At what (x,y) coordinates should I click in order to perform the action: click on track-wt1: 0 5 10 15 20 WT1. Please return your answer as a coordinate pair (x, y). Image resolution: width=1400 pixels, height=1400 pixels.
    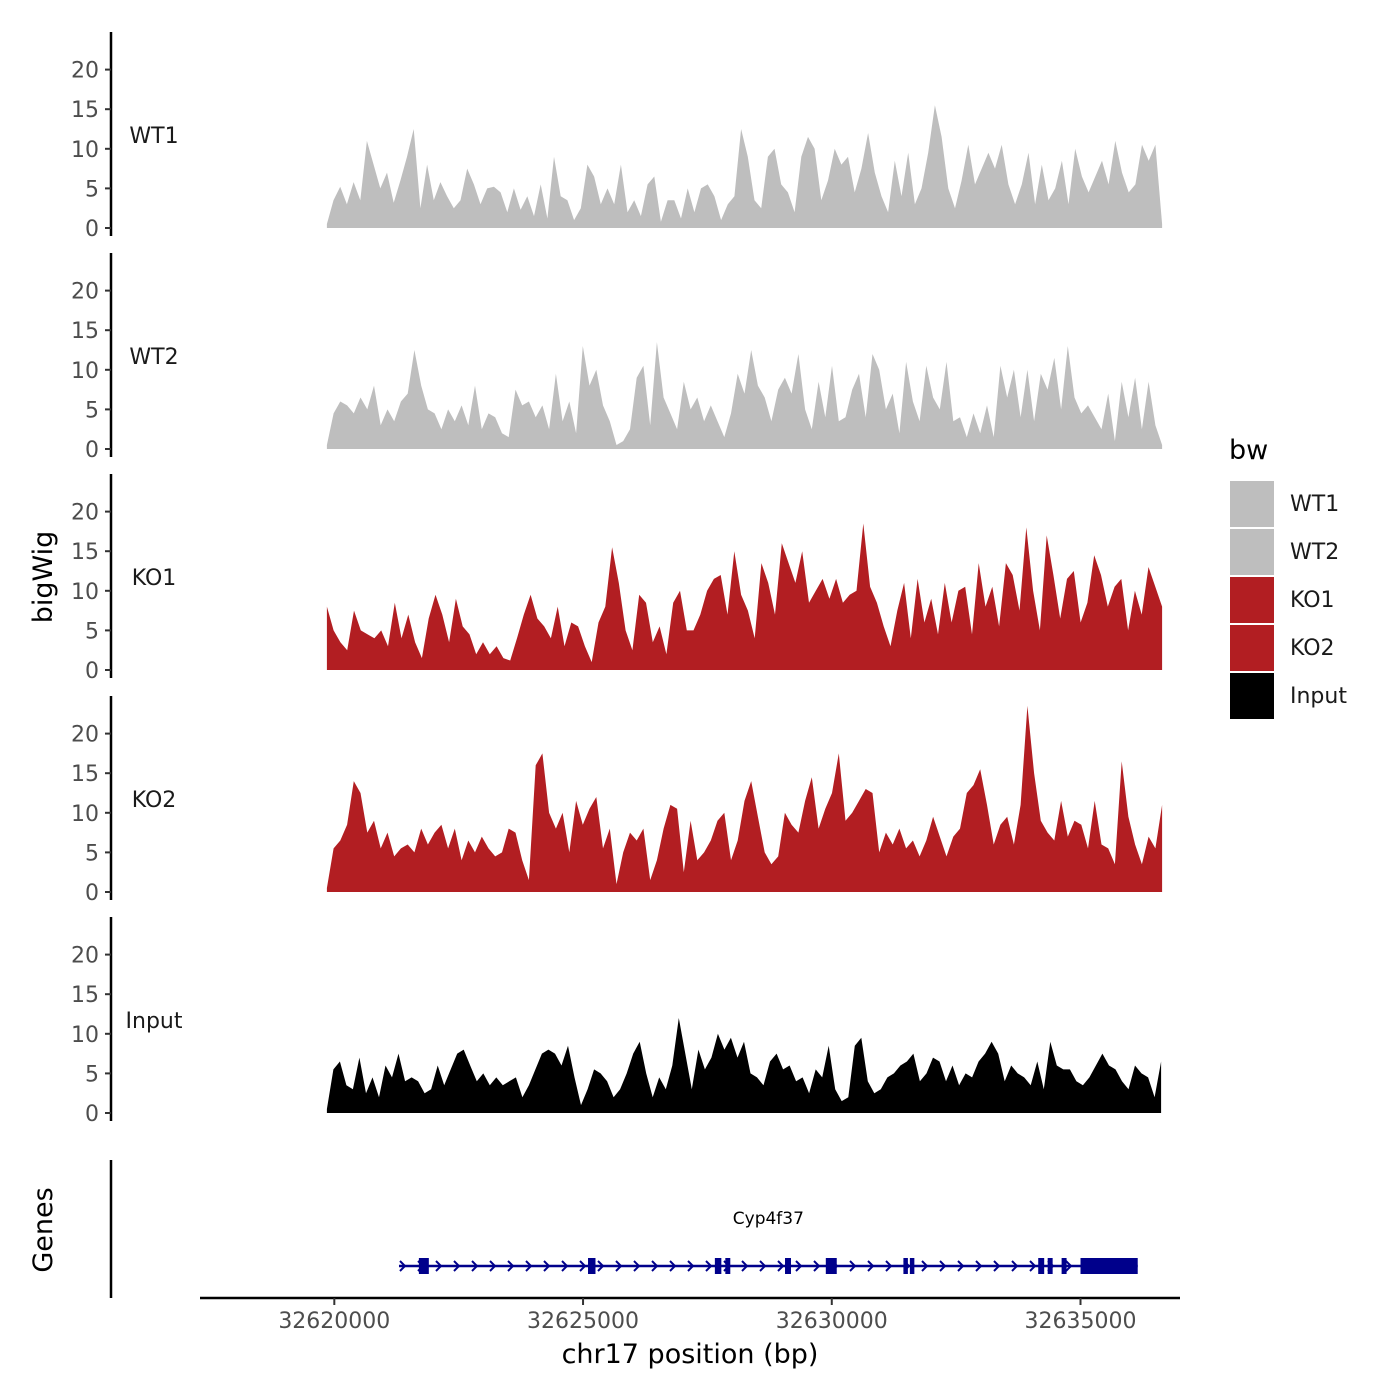
    Looking at the image, I should click on (617, 137).